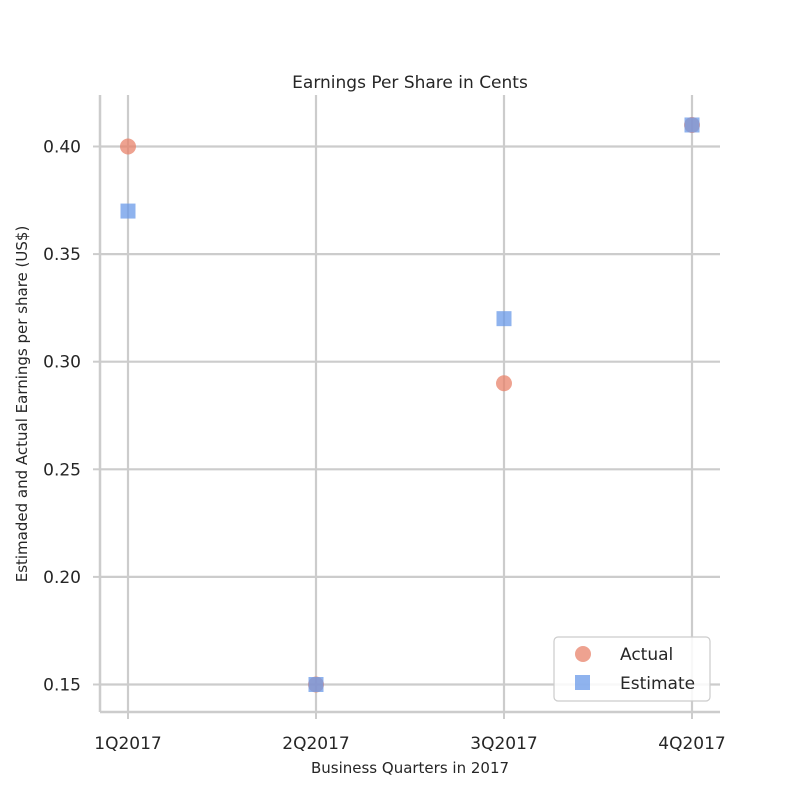 The width and height of the screenshot is (800, 800). I want to click on x-tick-label: 3Q2017, so click(503, 744).